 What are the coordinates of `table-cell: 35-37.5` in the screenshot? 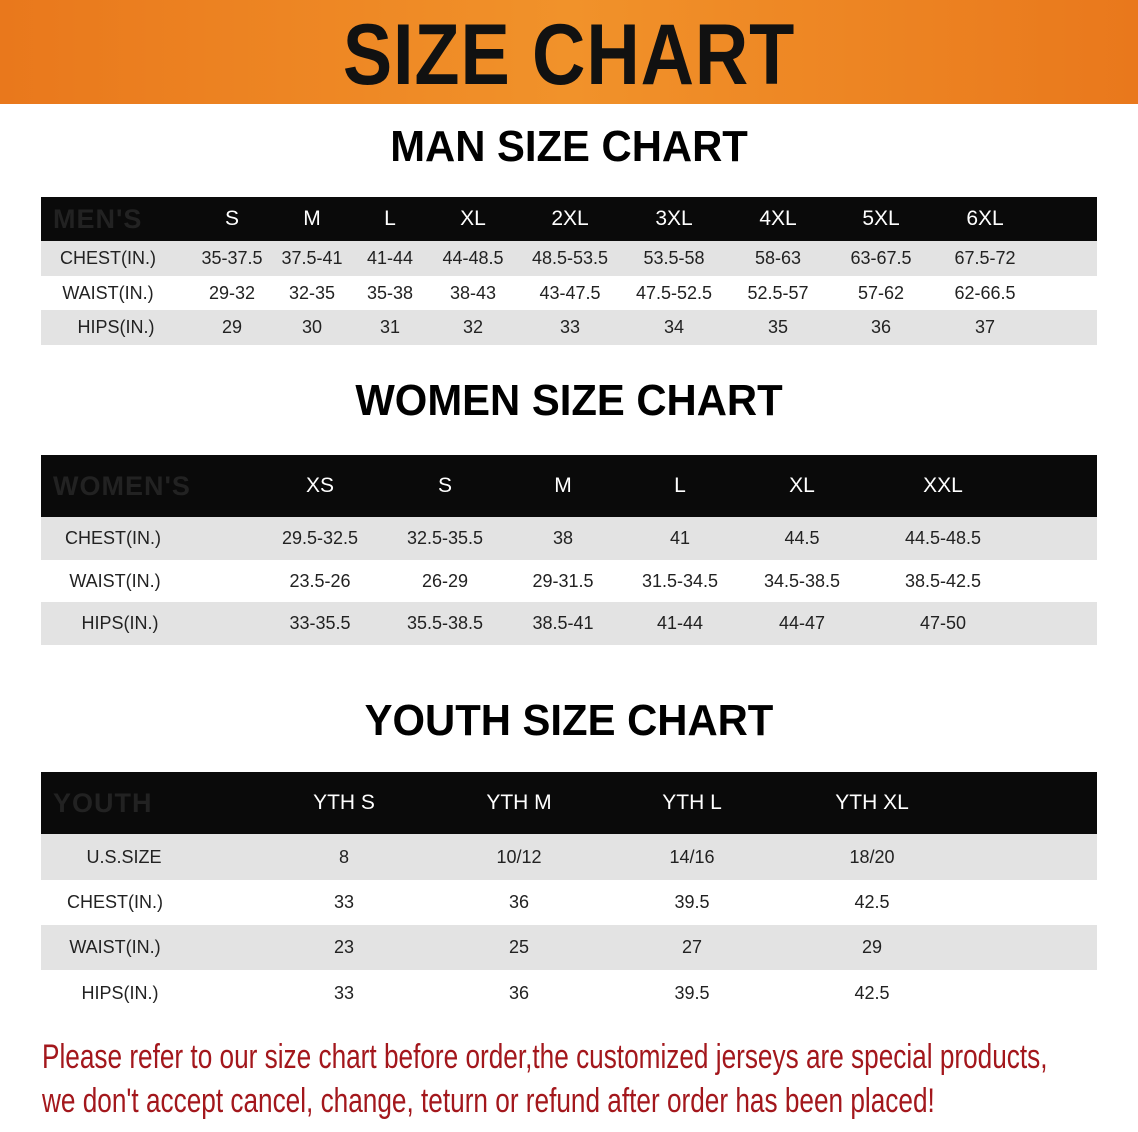 It's located at (232, 258).